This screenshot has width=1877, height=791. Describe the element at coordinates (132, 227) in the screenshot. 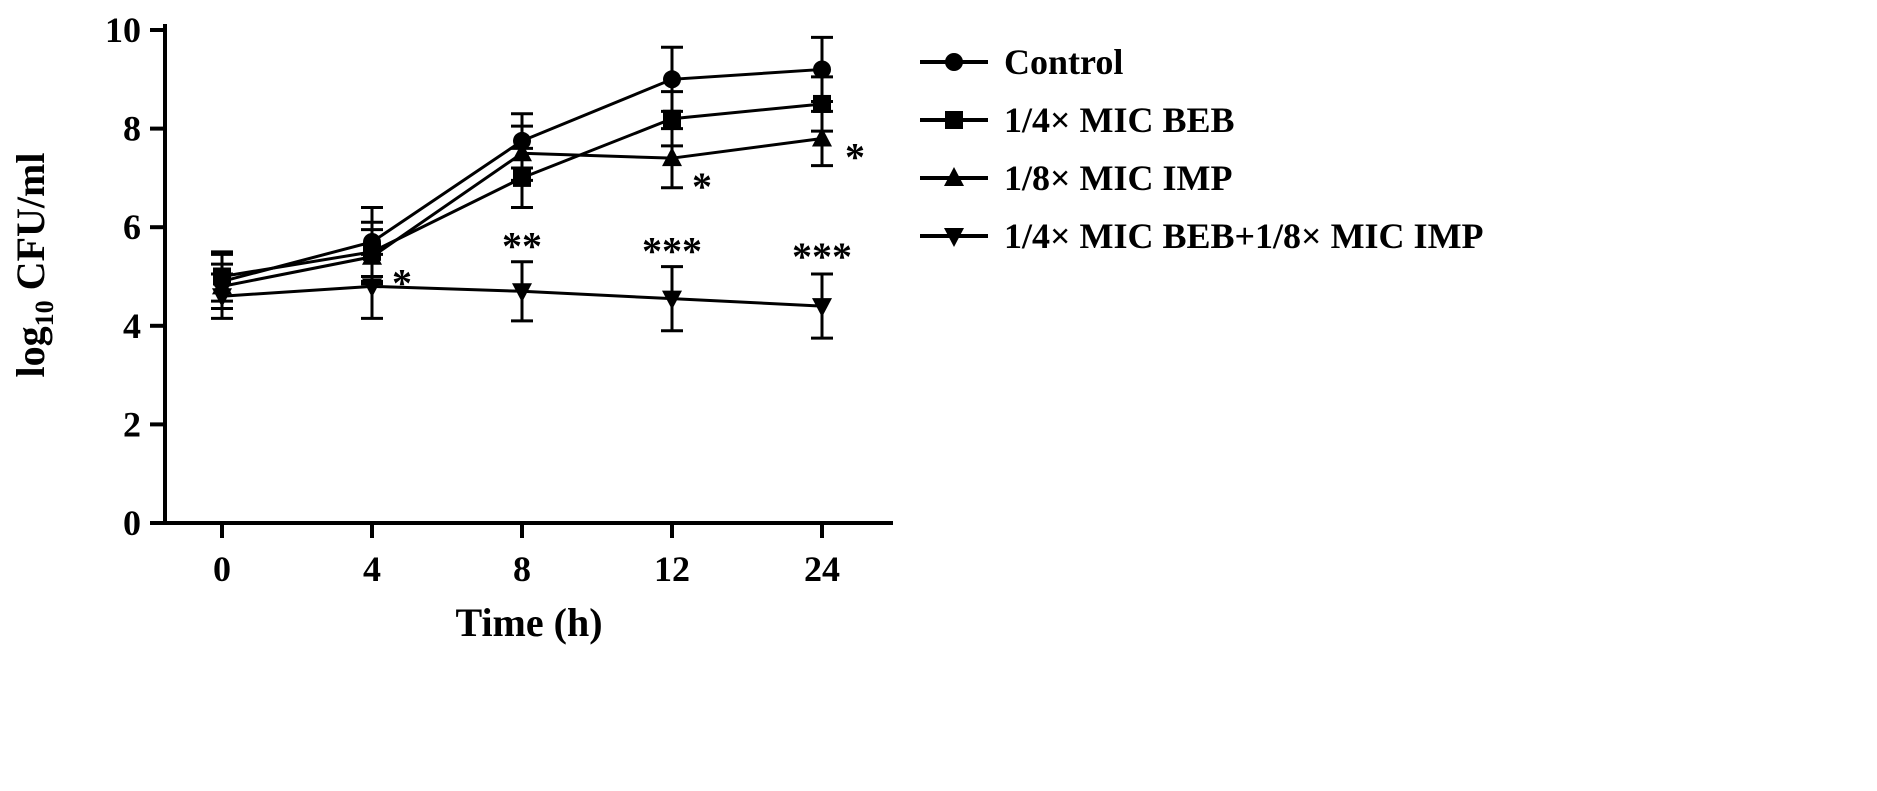

I see `y-tick-label: 6` at that location.